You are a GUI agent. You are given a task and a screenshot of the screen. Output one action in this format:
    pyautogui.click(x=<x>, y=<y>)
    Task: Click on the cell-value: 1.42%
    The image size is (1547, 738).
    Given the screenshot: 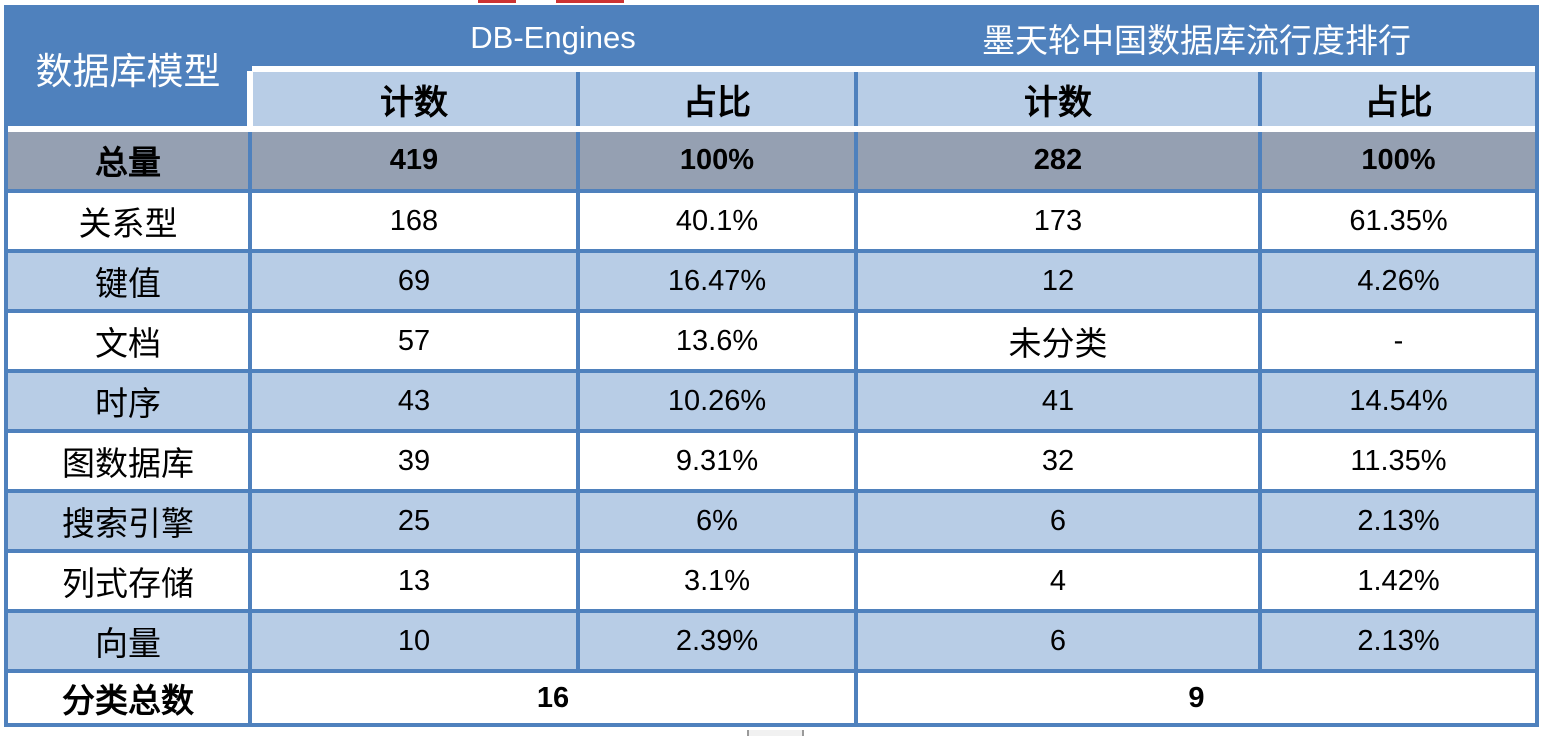 What is the action you would take?
    pyautogui.click(x=1398, y=581)
    